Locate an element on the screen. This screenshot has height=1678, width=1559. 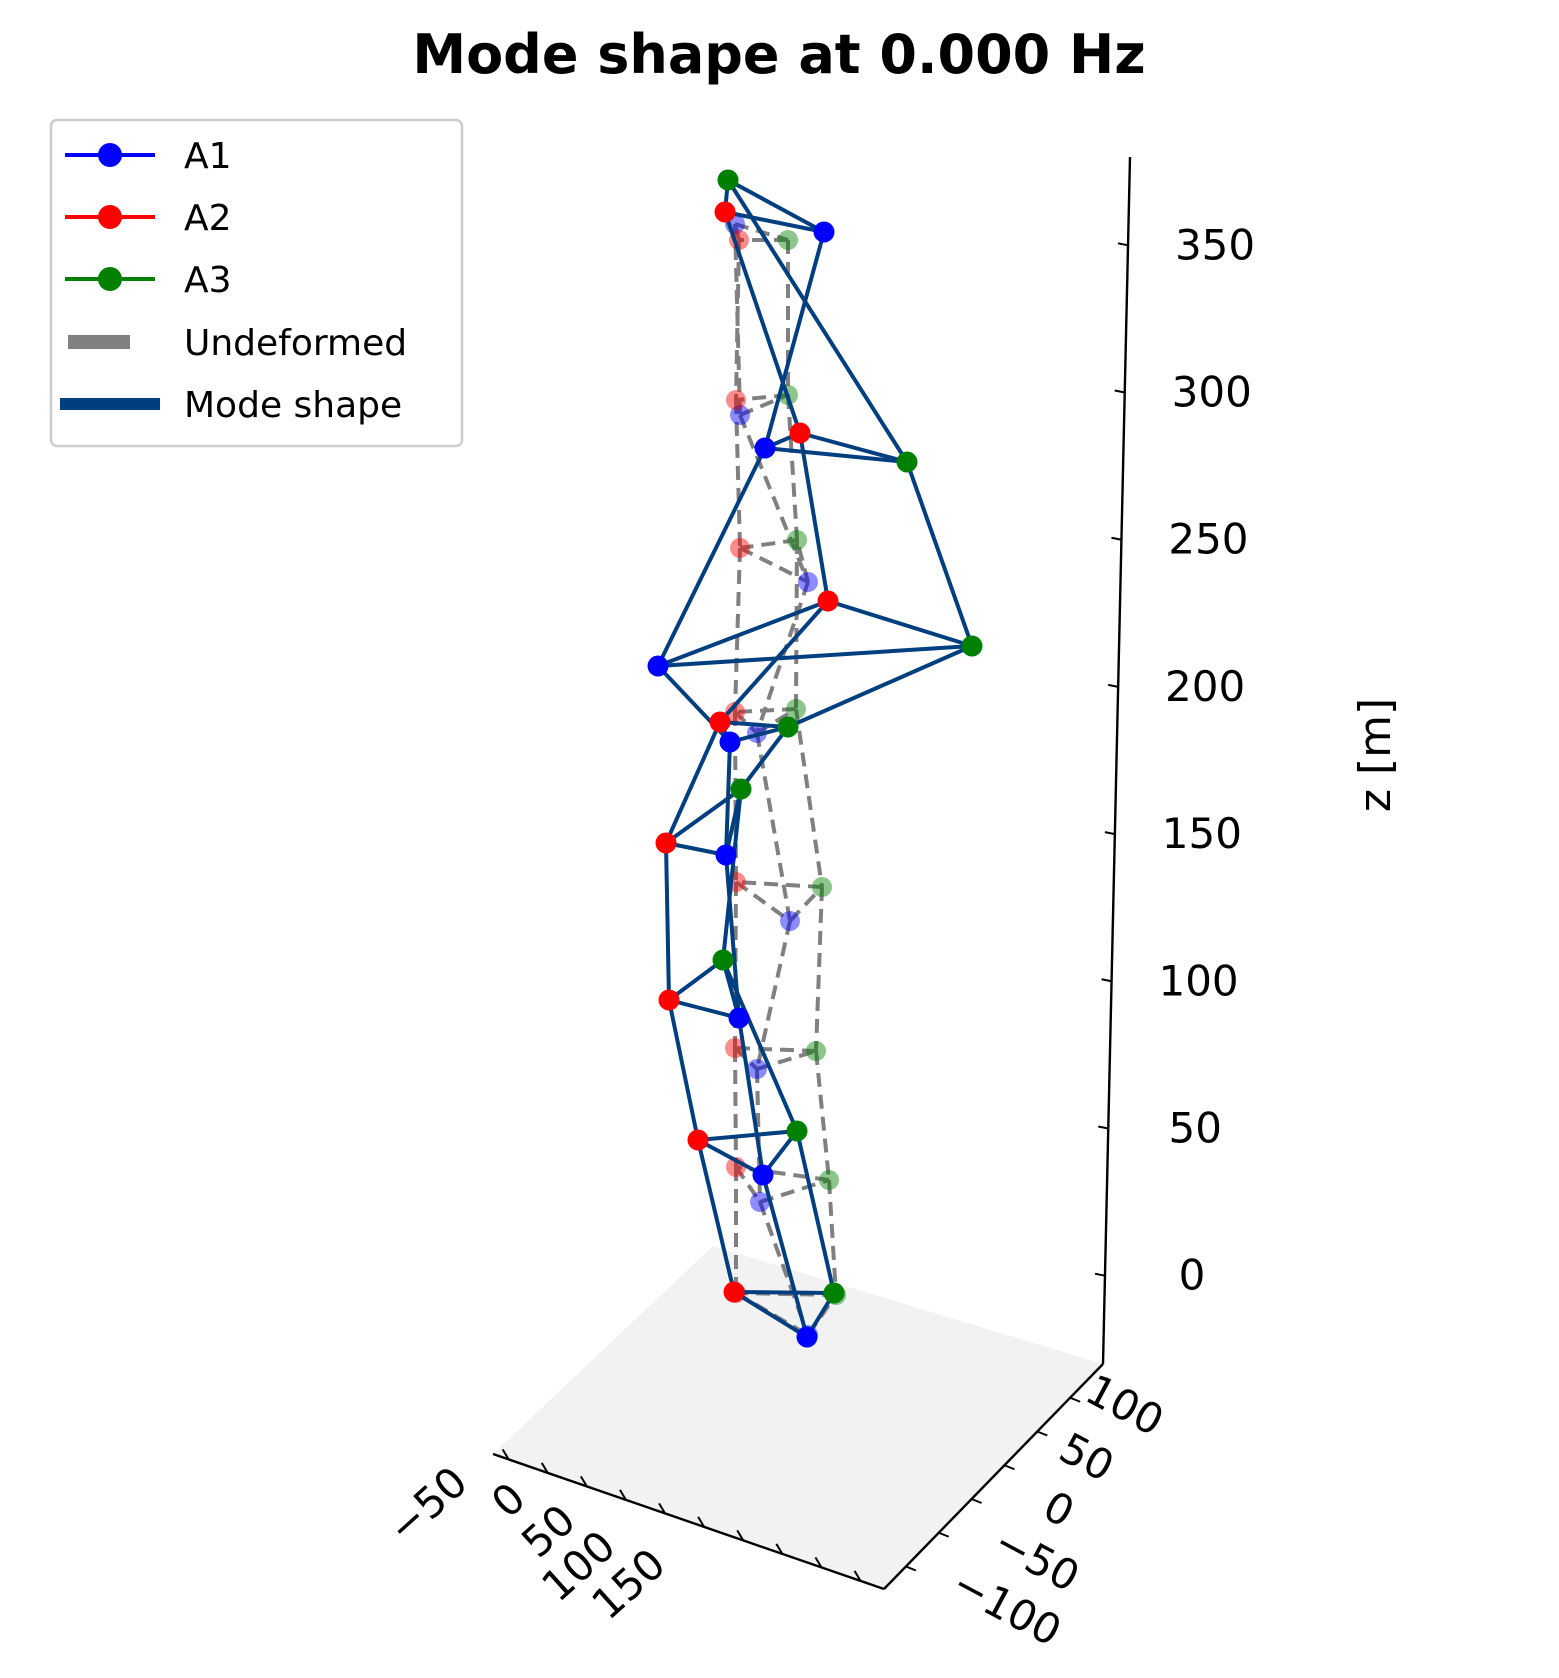
legend-entry: A2 is located at coordinates (148, 218).